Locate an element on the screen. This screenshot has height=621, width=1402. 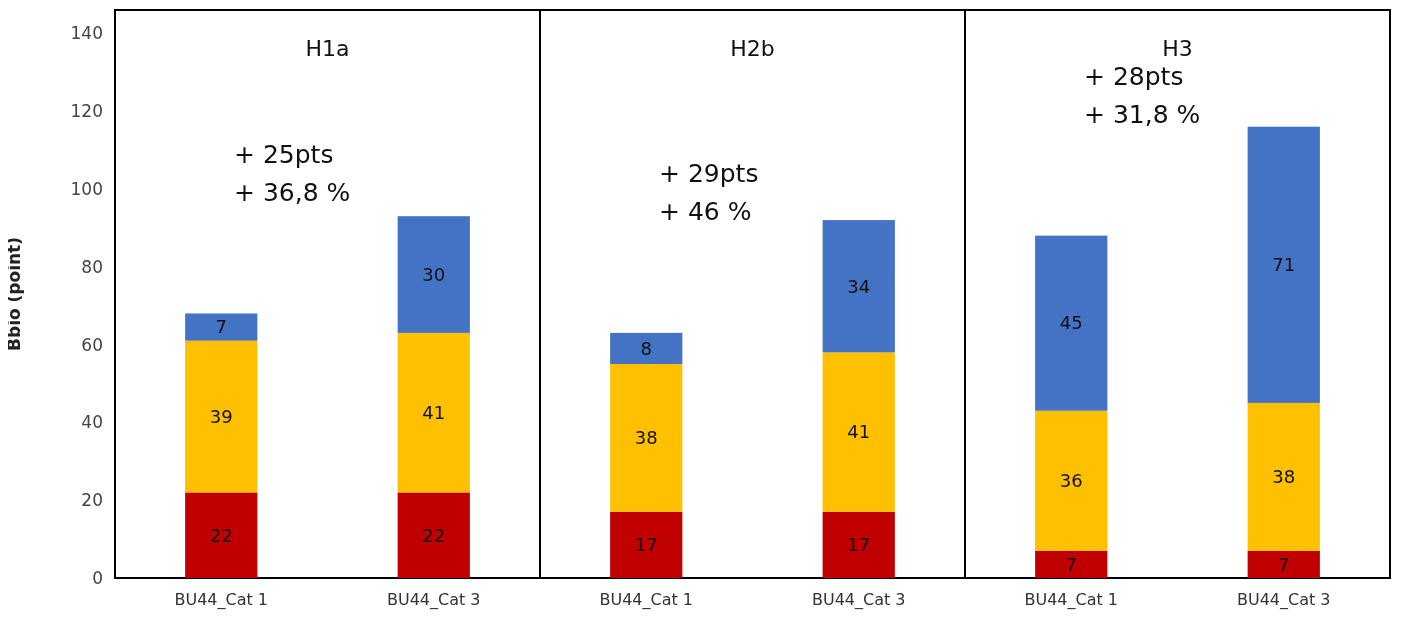
annotation: + 25pts is located at coordinates (284, 154).